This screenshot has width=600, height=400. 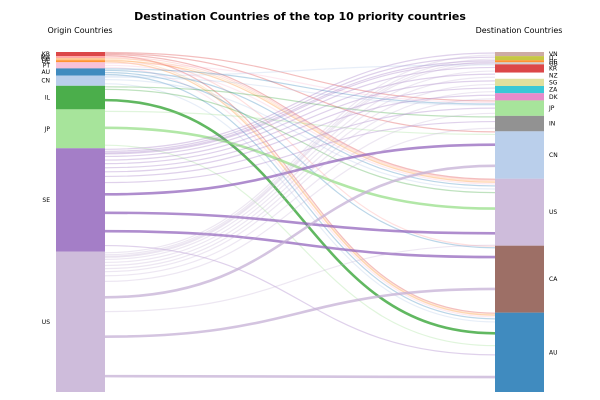 I want to click on destination-axis-label: Destination Countries, so click(x=519, y=30).